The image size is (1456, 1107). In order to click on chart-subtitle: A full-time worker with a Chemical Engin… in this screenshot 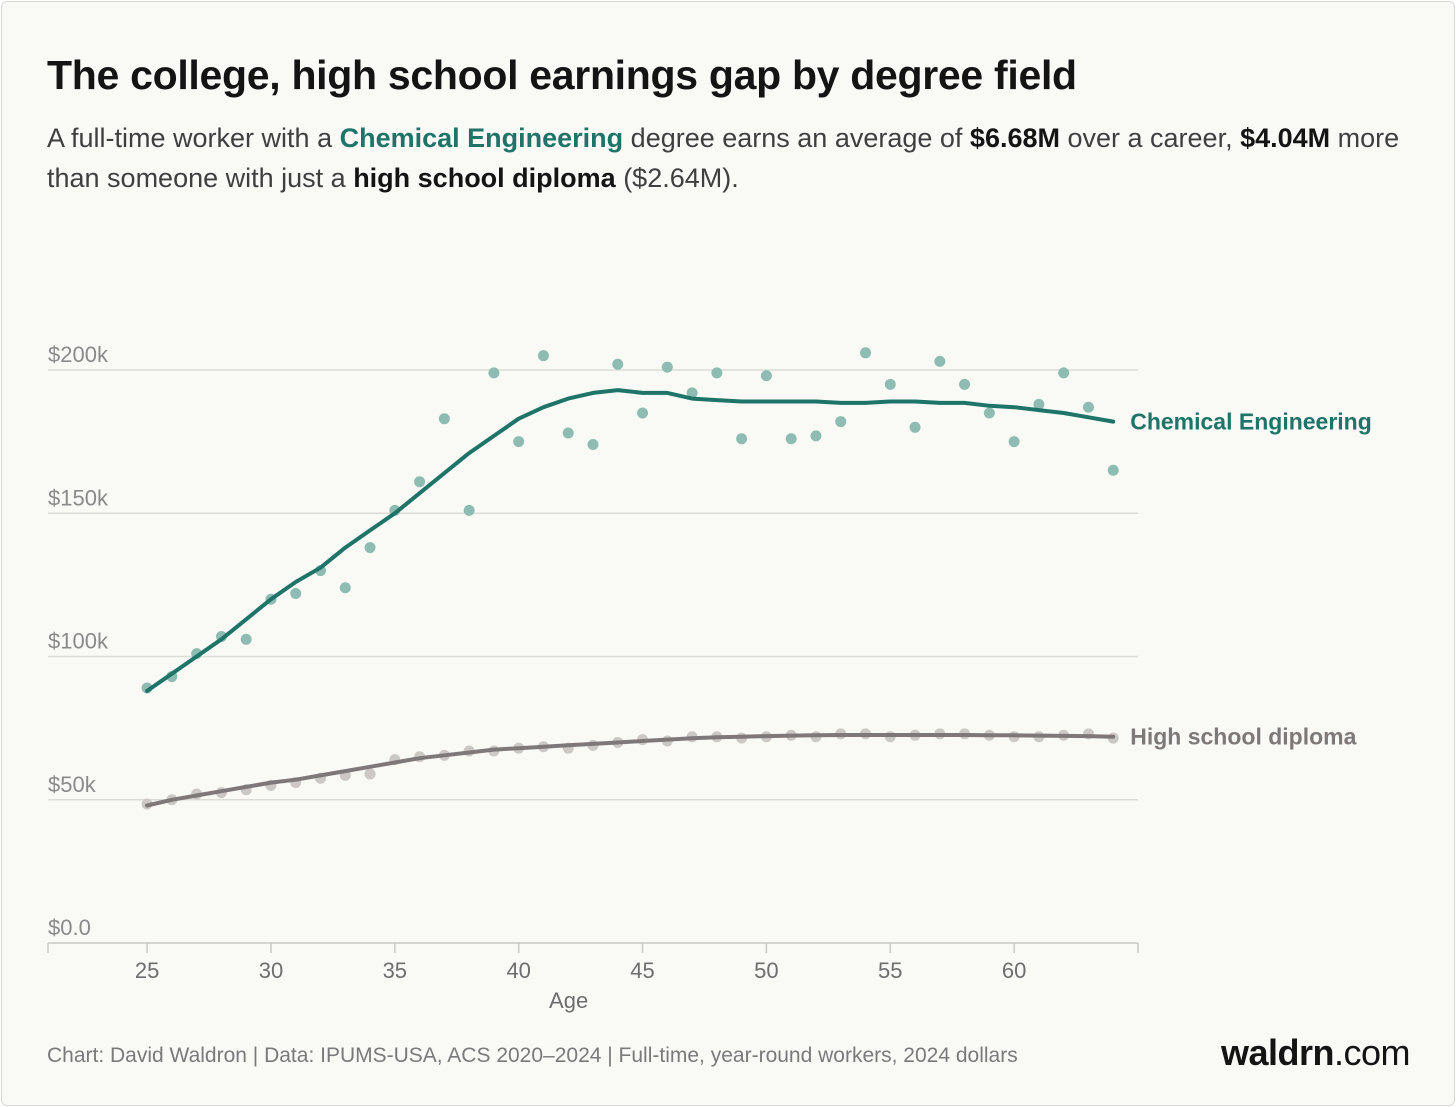, I will do `click(727, 158)`.